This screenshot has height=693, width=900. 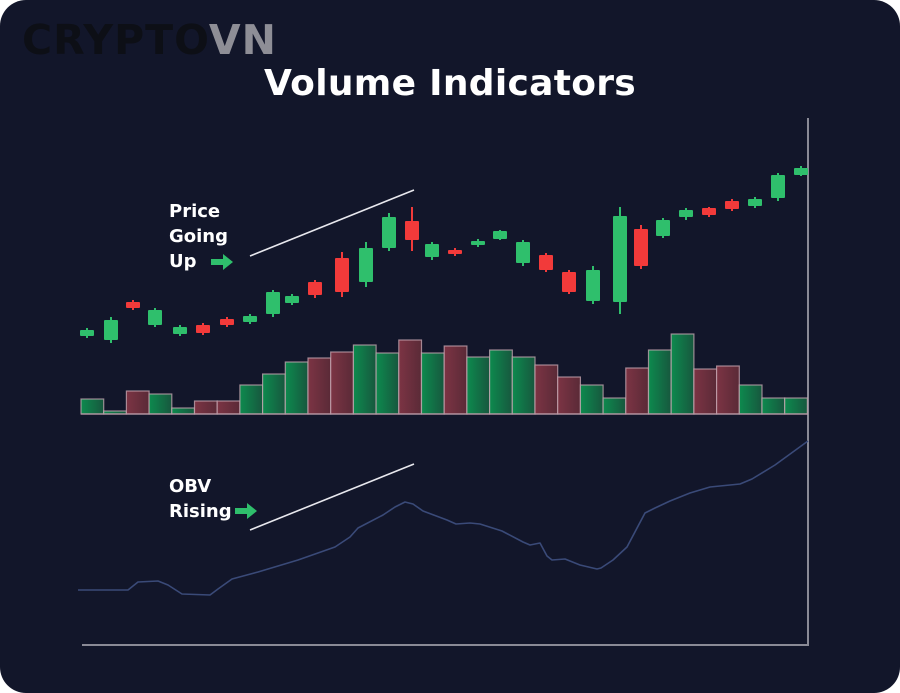 What do you see at coordinates (115, 40) in the screenshot?
I see `brand-logo-part1: CRYPTO` at bounding box center [115, 40].